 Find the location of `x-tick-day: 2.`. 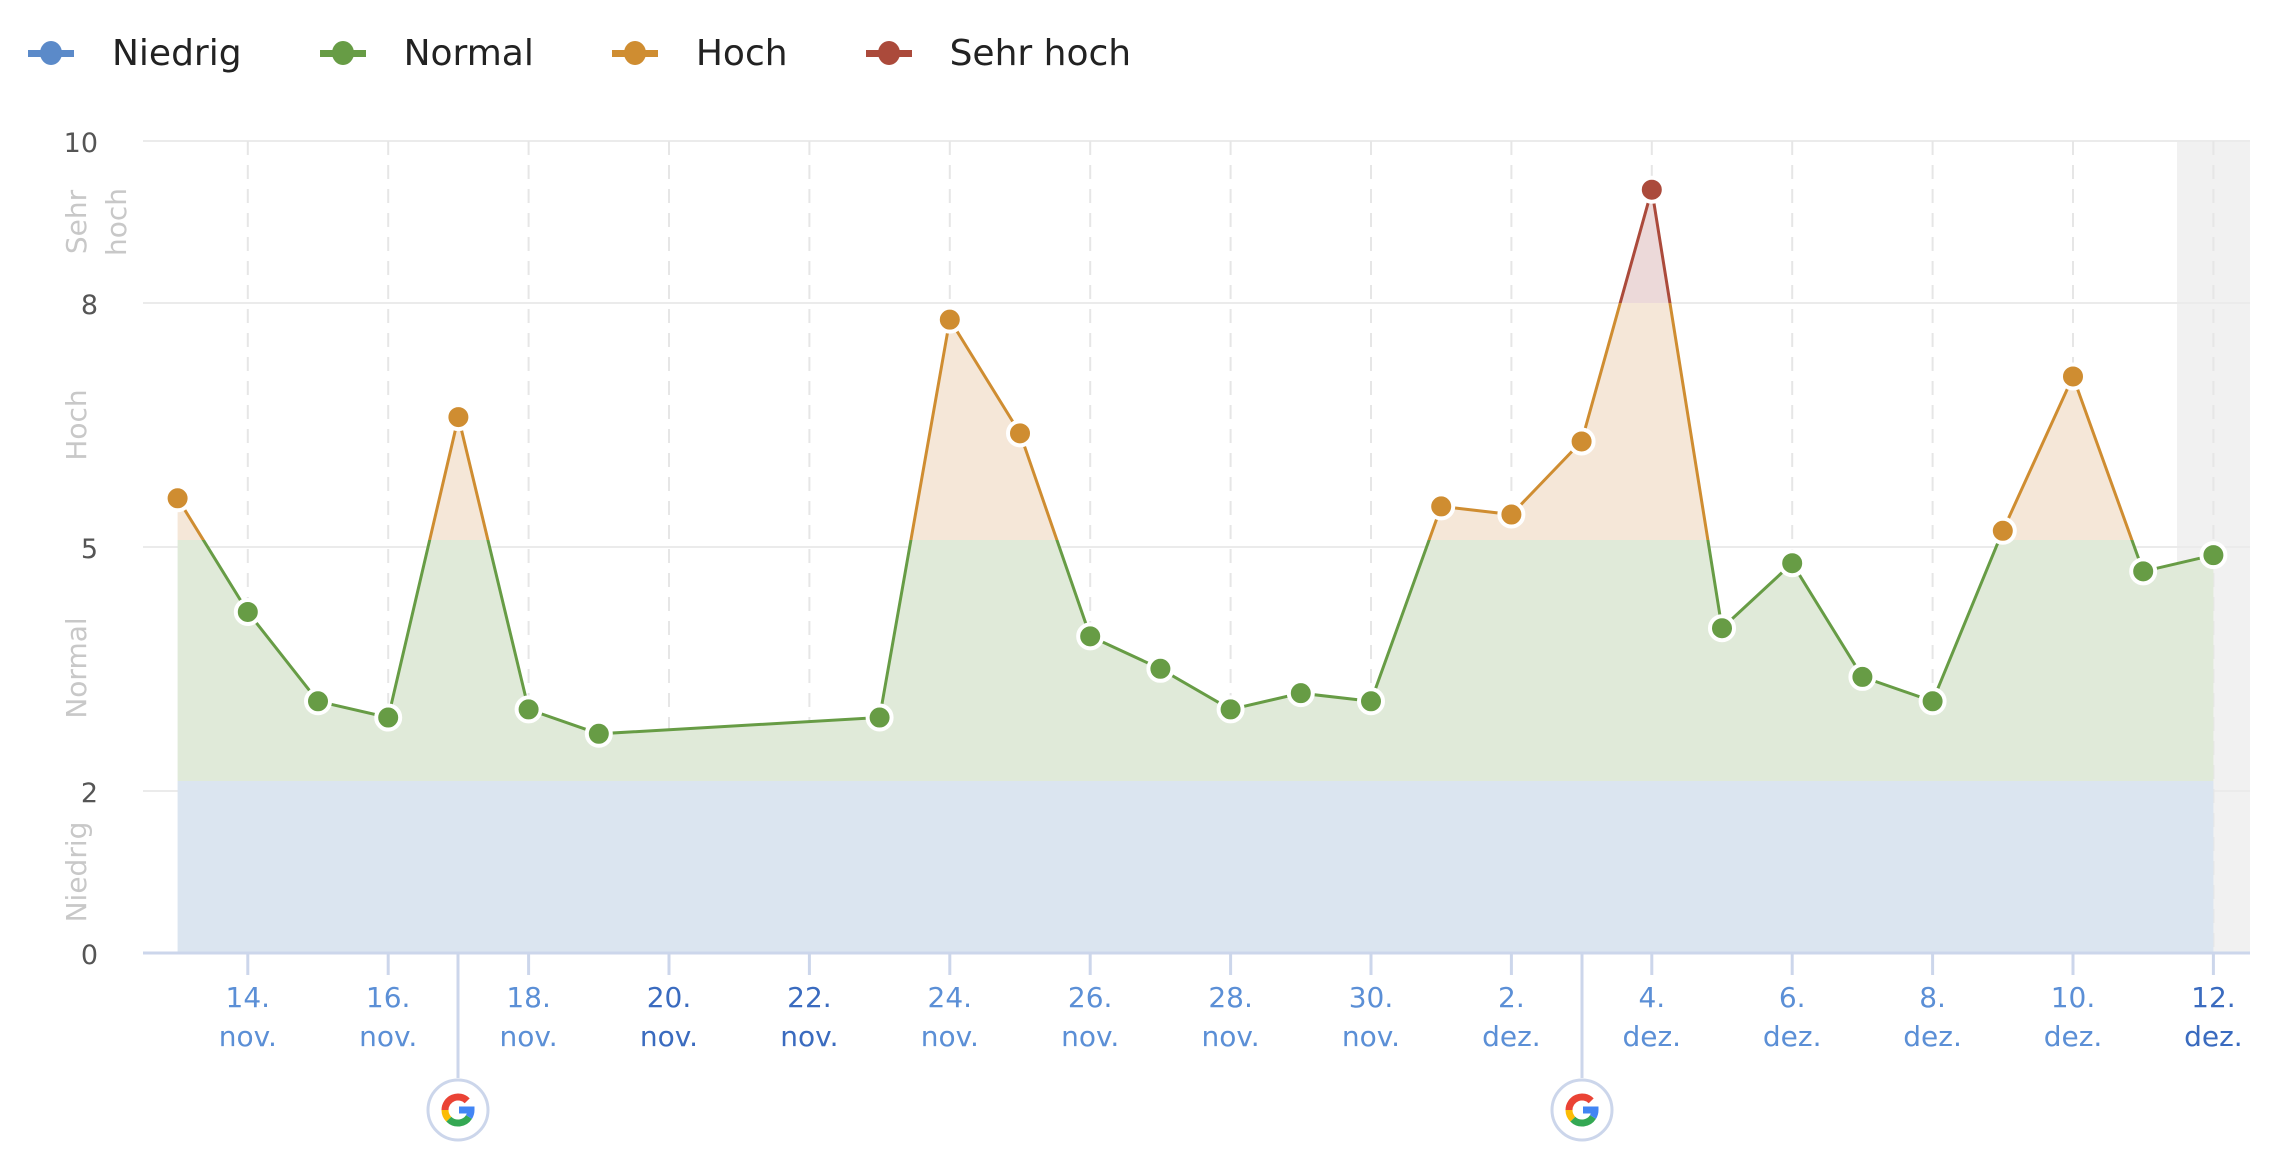

x-tick-day: 2. is located at coordinates (1511, 997).